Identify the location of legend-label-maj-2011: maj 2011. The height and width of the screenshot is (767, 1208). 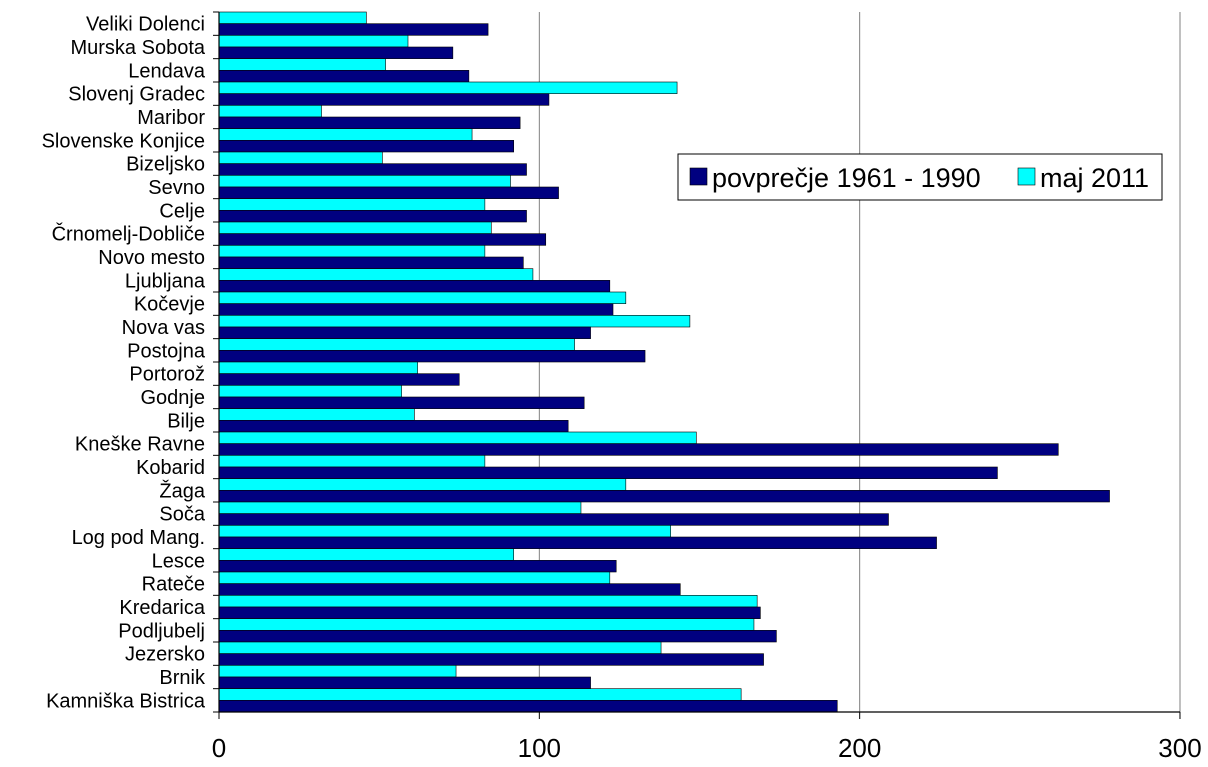
(1094, 178).